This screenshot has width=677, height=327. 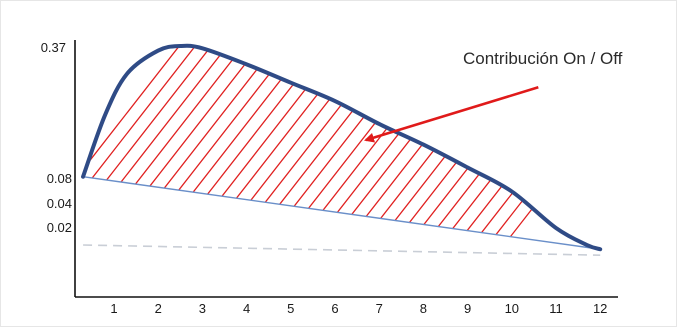 I want to click on x-tick-label: 5, so click(x=290, y=308).